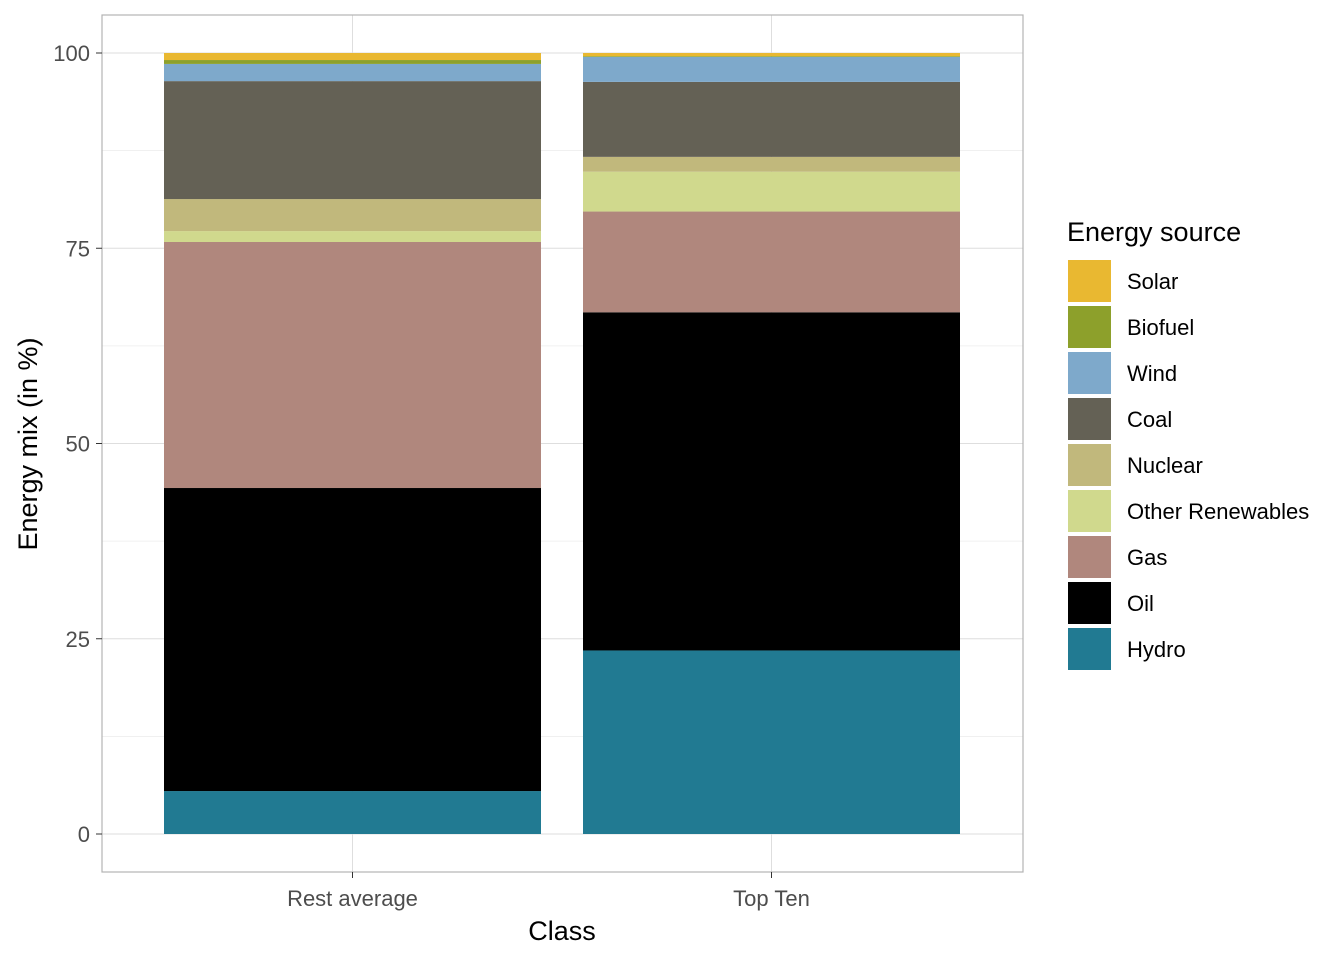 The width and height of the screenshot is (1344, 960). I want to click on bar-segment-biofuel-top-ten, so click(771, 56).